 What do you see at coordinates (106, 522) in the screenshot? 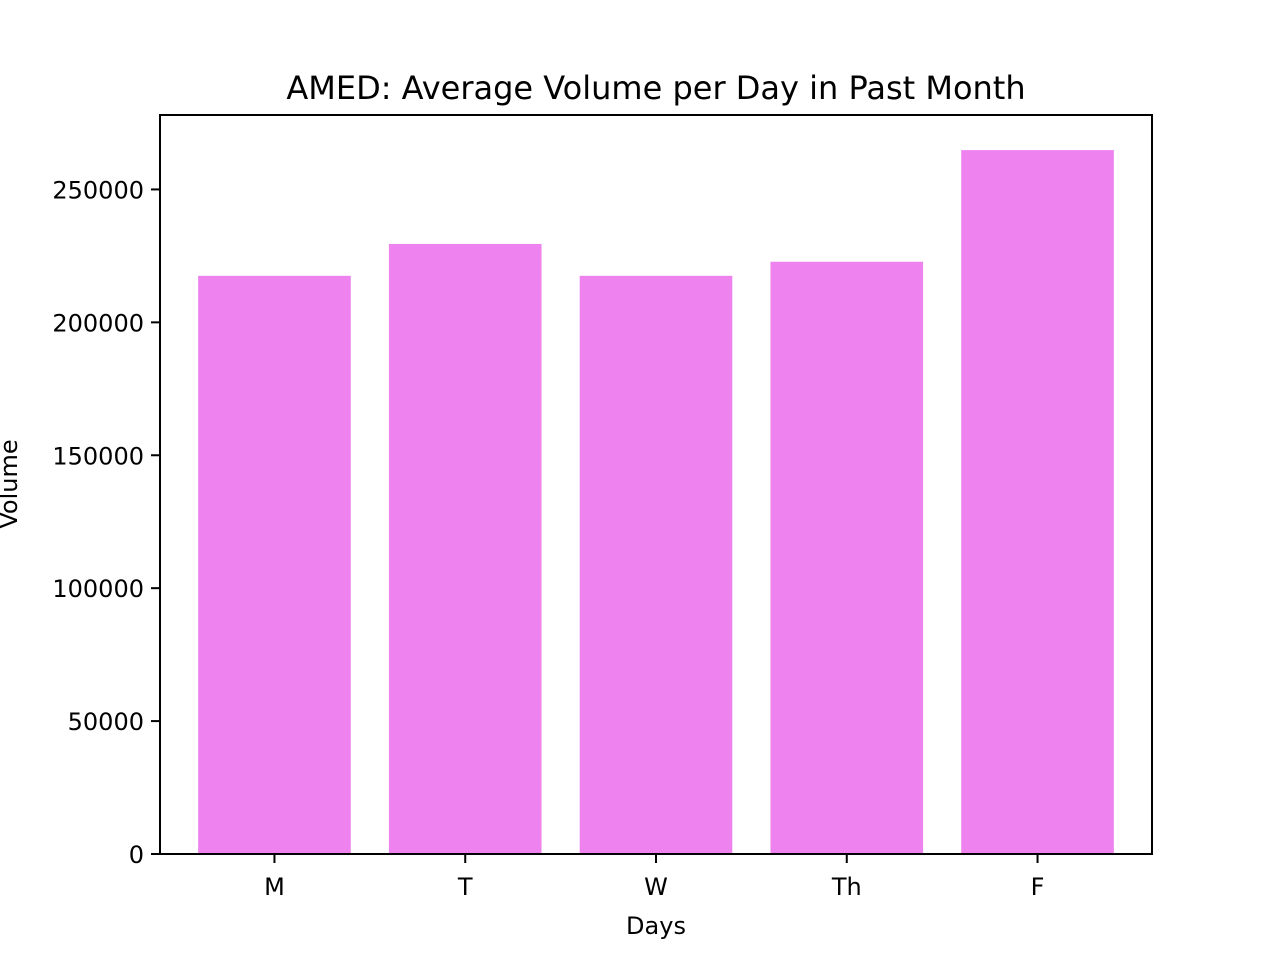
I see `y-axis: 0 50000 100000 150000 200000 250000` at bounding box center [106, 522].